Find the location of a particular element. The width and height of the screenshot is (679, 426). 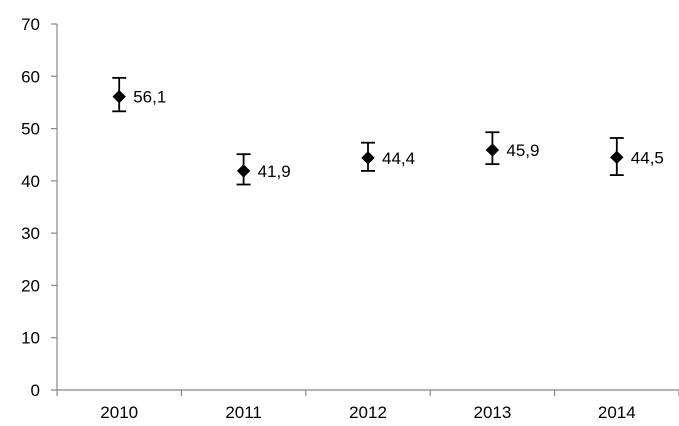

y-tick-label: 40 is located at coordinates (30, 181).